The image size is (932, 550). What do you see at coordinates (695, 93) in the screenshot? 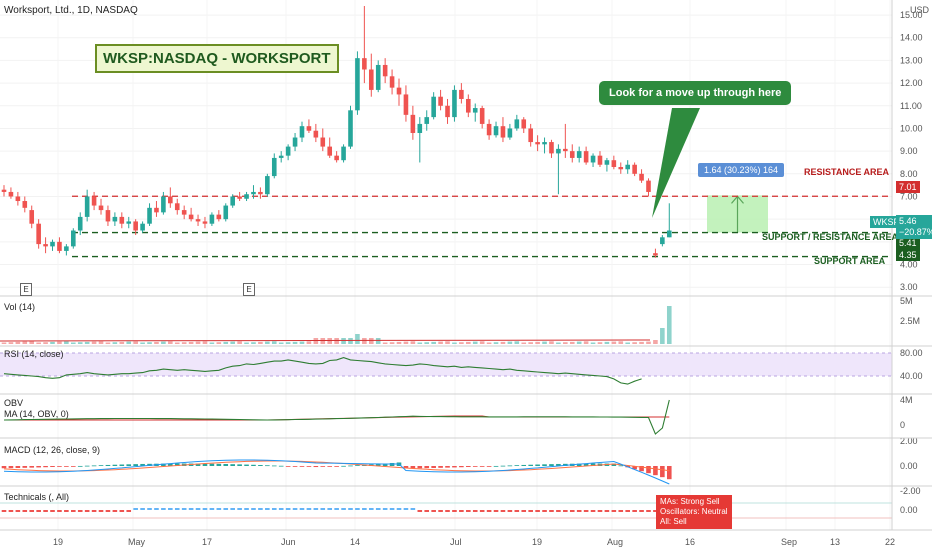
I see `callout-note: Look for a move up through here` at bounding box center [695, 93].